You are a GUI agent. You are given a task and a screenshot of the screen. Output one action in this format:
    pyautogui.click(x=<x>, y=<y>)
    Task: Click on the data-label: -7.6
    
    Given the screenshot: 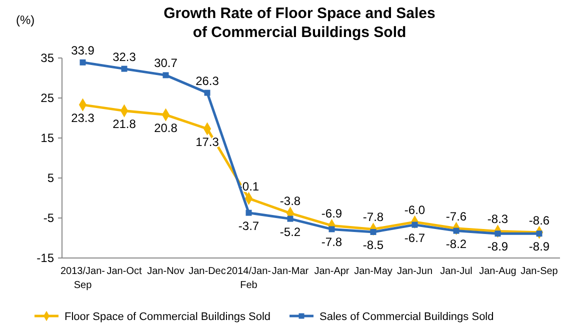 What is the action you would take?
    pyautogui.click(x=456, y=216)
    